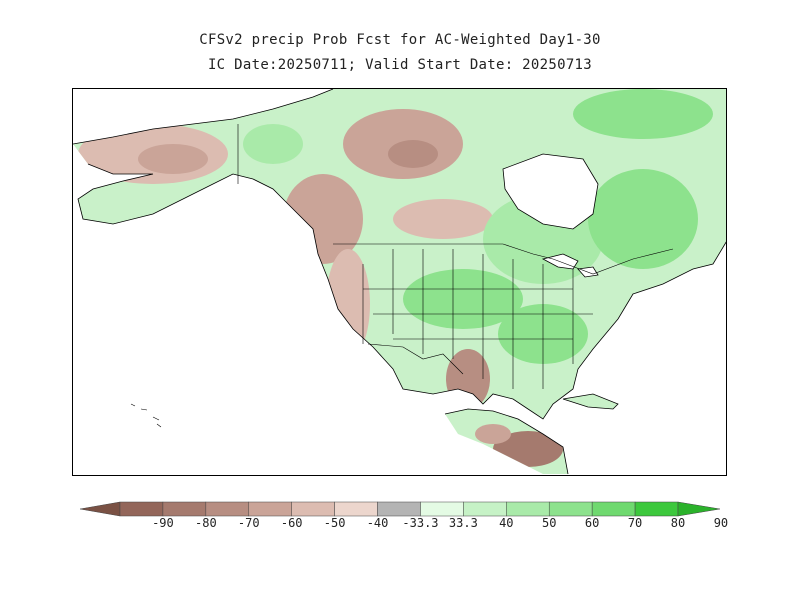 The image size is (800, 600). I want to click on colorbar-tick-label: 60, so click(592, 523).